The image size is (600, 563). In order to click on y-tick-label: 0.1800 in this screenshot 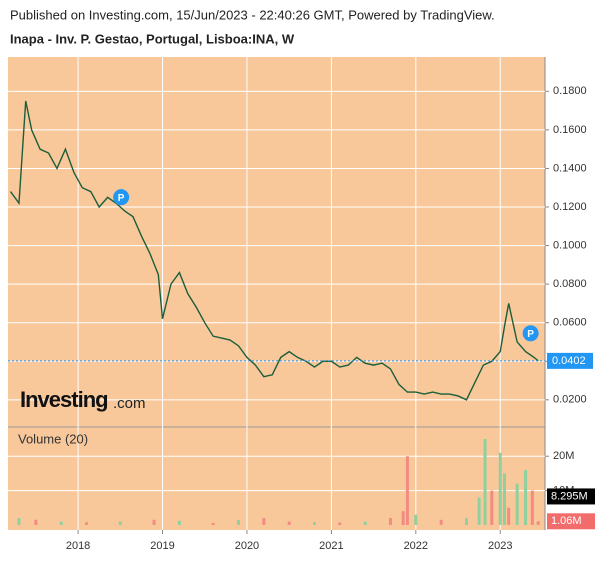, I will do `click(570, 91)`.